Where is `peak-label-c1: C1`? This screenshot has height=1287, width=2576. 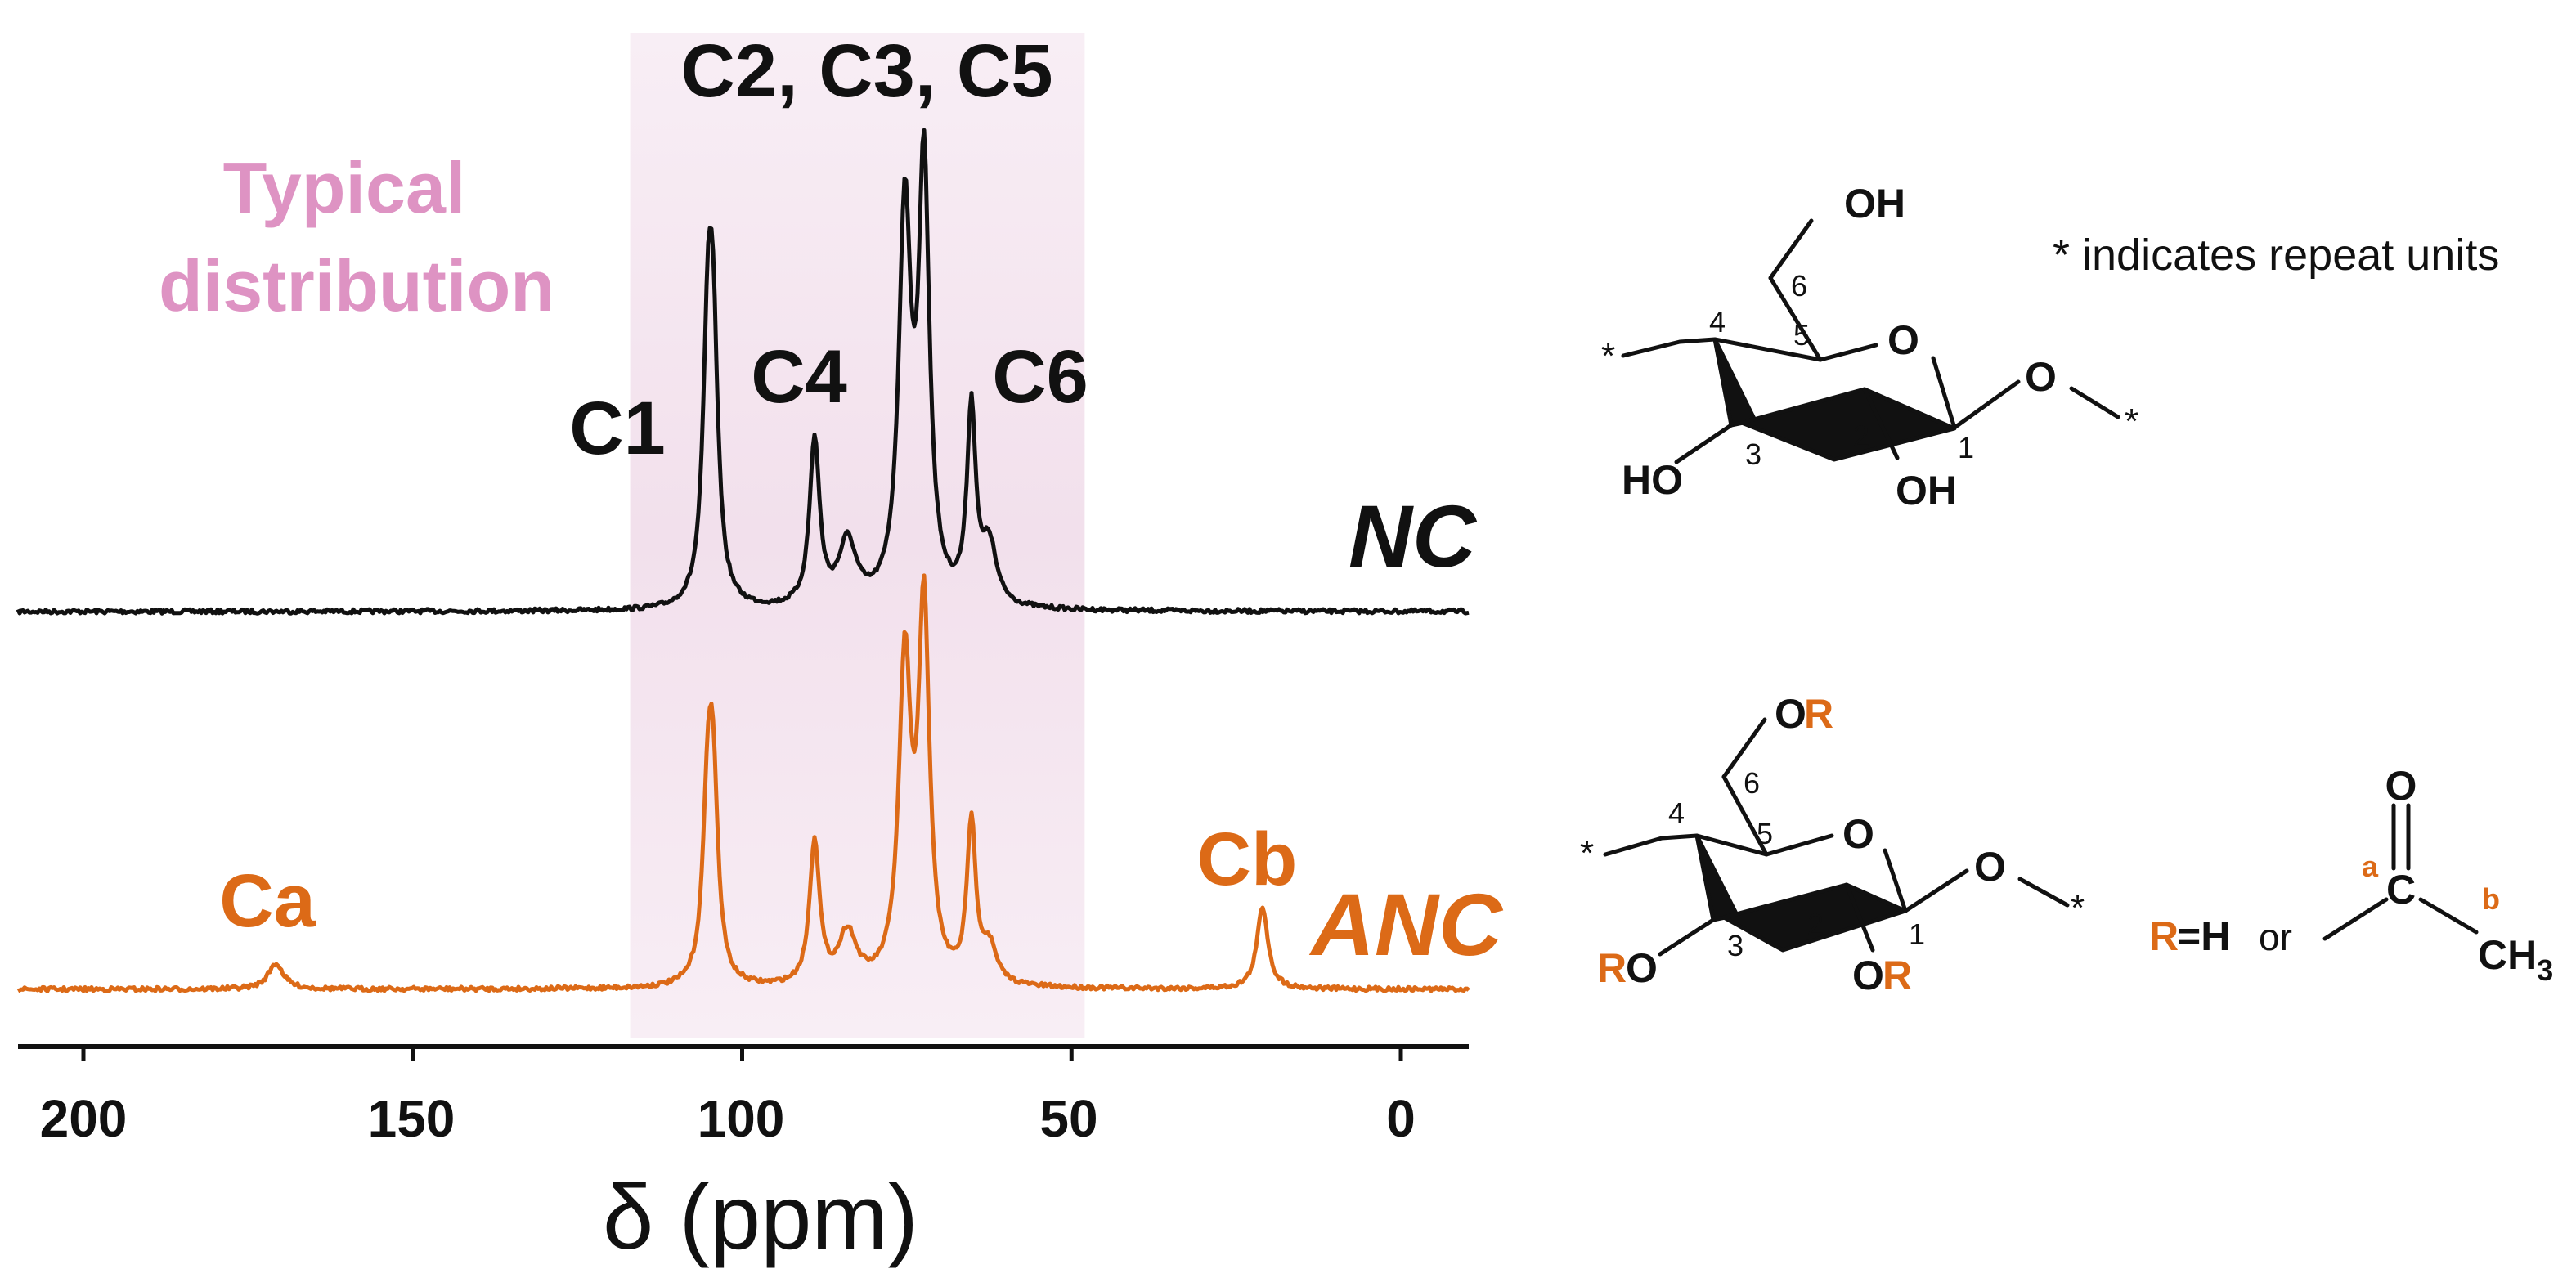
peak-label-c1: C1 is located at coordinates (617, 429).